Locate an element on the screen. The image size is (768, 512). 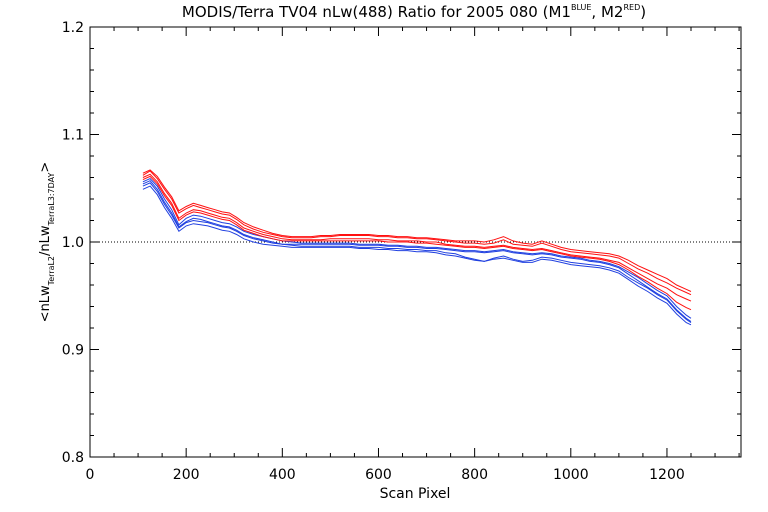
x-tick-label: 0 is located at coordinates (90, 475).